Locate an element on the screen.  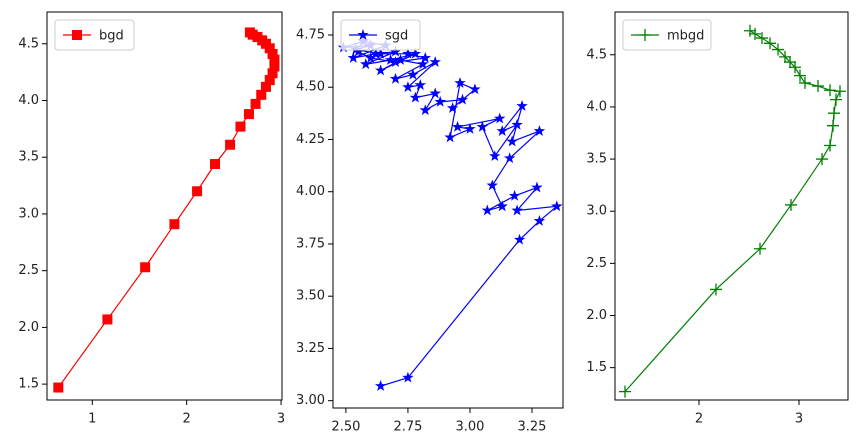
x-tick-label: 3.00 is located at coordinates (469, 427).